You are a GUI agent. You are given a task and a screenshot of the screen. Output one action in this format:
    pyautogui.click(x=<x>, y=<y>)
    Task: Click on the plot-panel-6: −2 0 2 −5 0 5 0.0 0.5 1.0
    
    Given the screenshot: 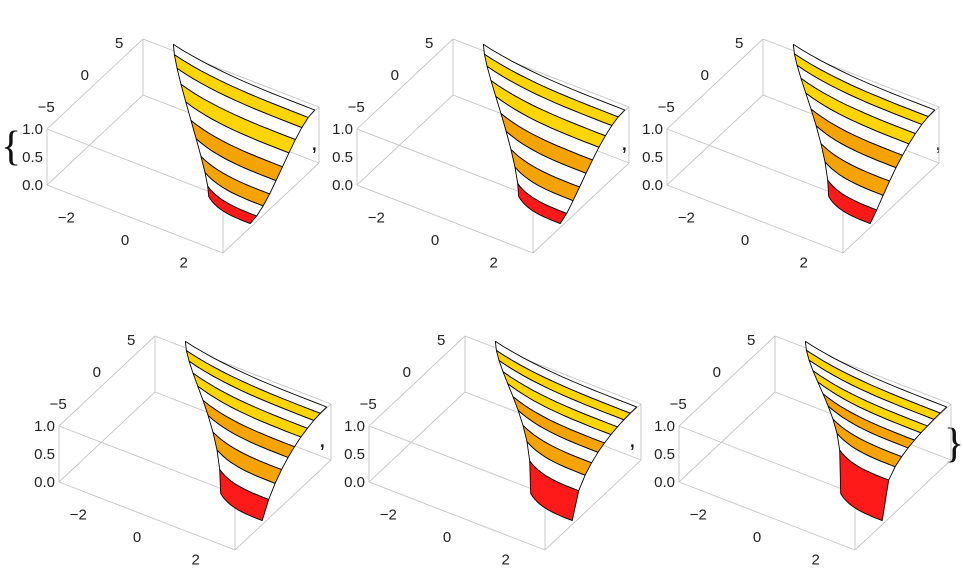 What is the action you would take?
    pyautogui.click(x=803, y=450)
    